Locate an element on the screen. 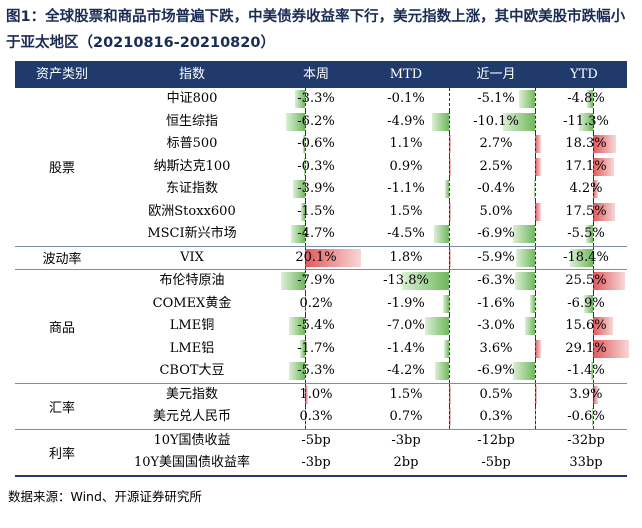  cell-ytd: -1.4% is located at coordinates (586, 371).